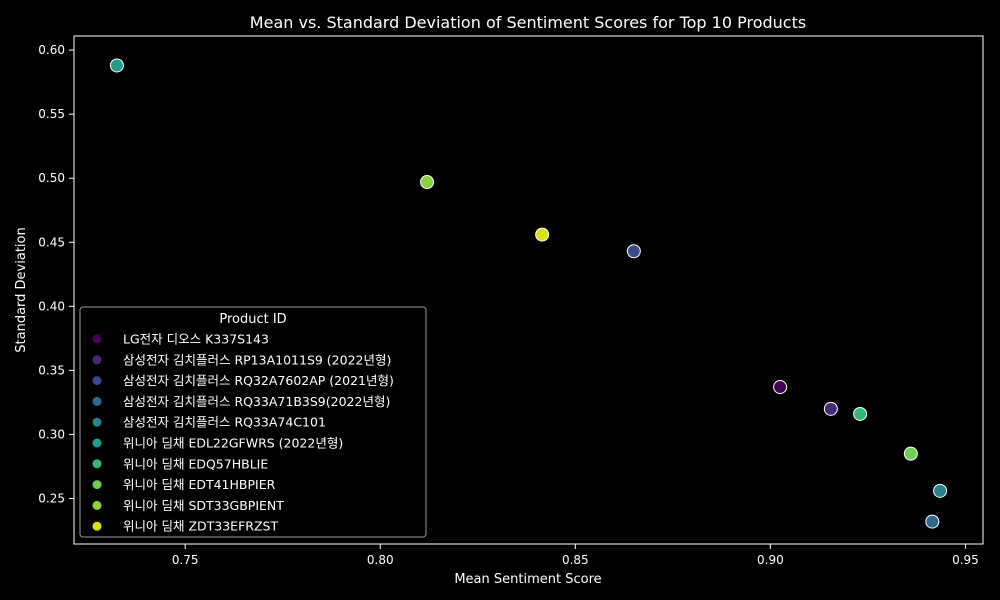 Image resolution: width=1000 pixels, height=600 pixels. What do you see at coordinates (199, 484) in the screenshot?
I see `legend-label: 위니아 딤채 EDT41HBPIER` at bounding box center [199, 484].